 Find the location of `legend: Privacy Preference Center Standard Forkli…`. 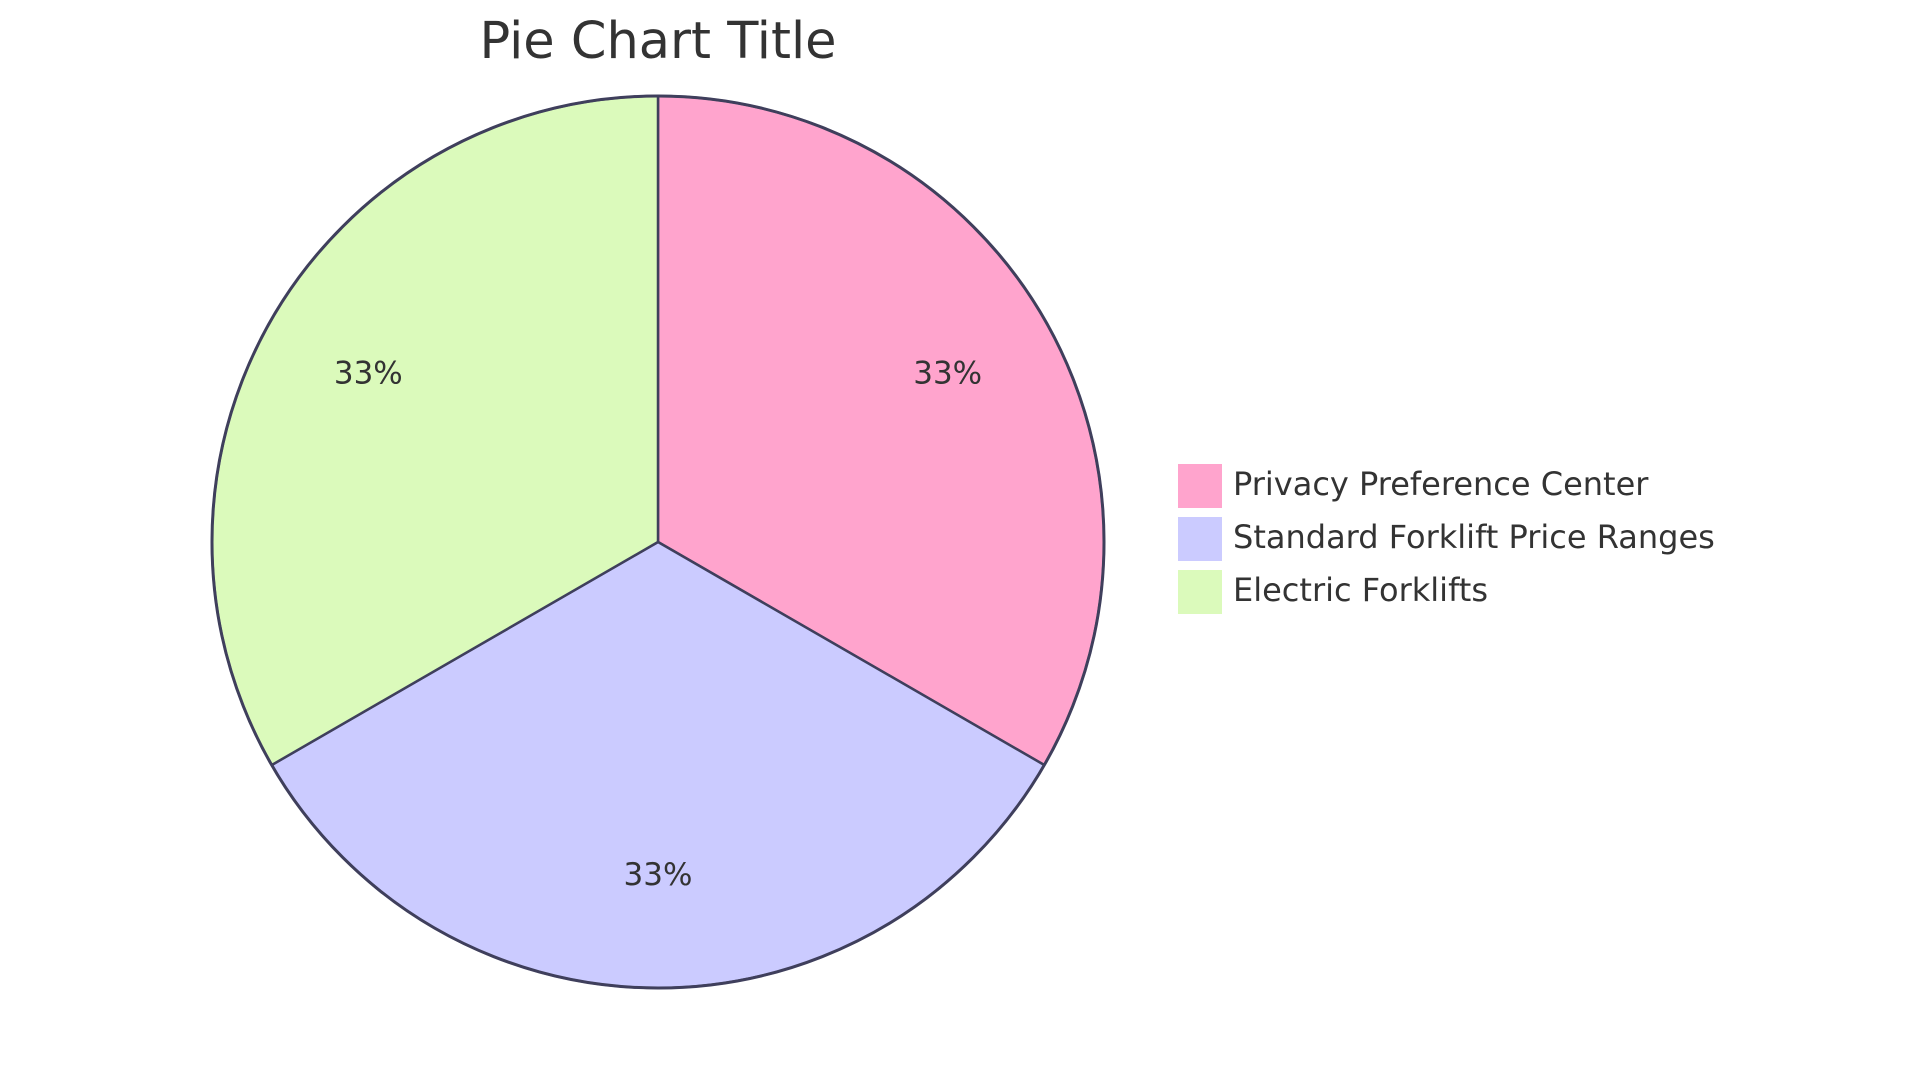

legend: Privacy Preference Center Standard Forkli… is located at coordinates (1446, 539).